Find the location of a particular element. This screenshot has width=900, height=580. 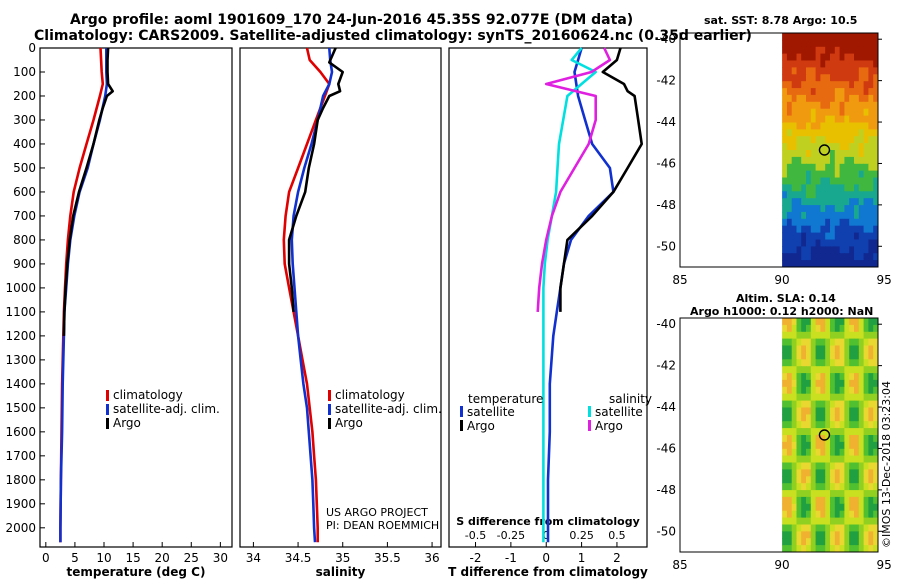

y-tick-label: 1500 is located at coordinates (20, 408).